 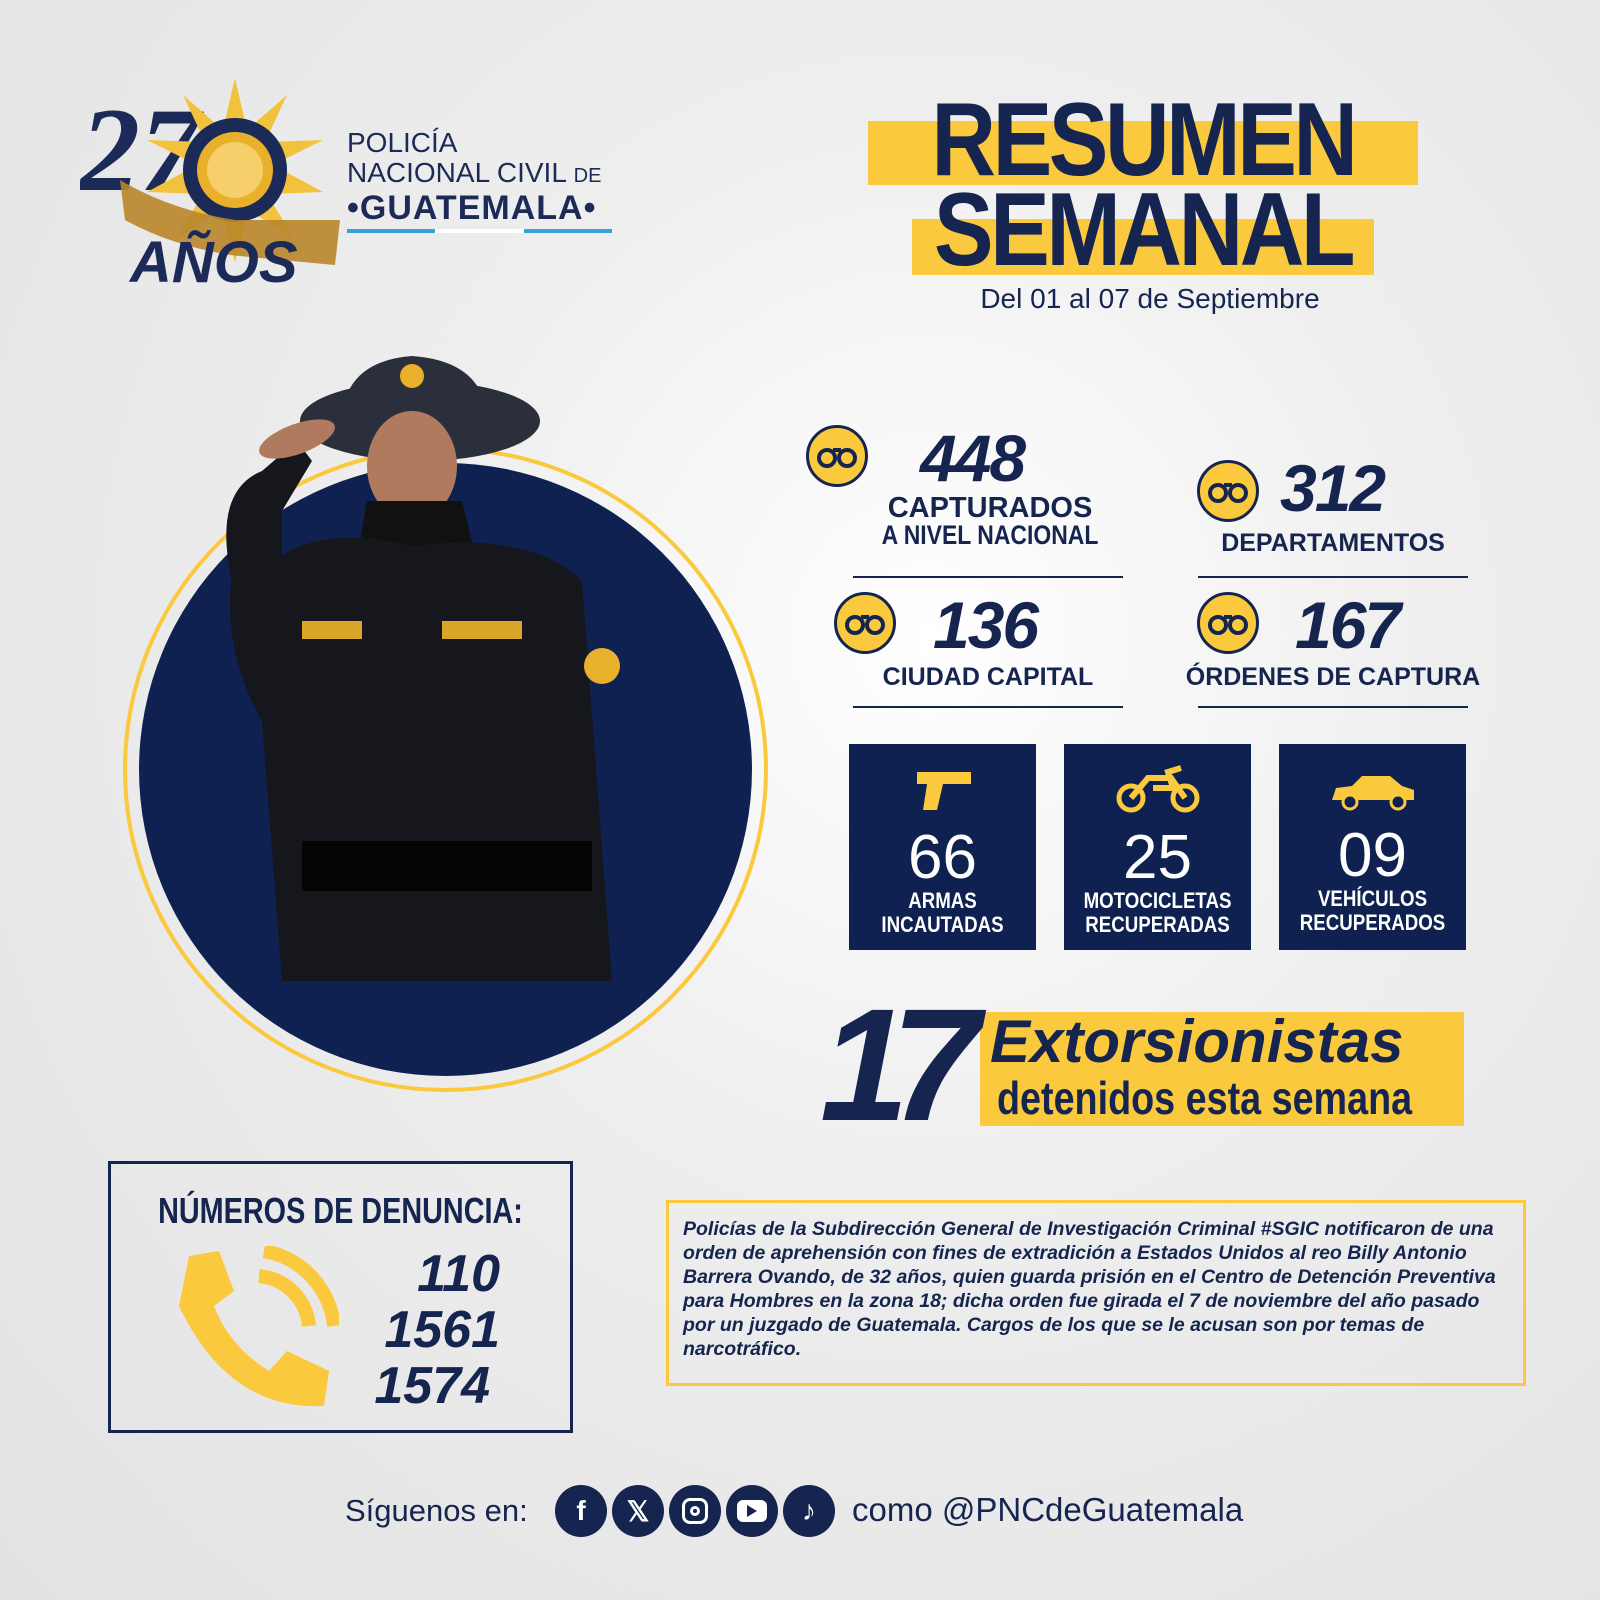 I want to click on pistol-icon, so click(x=943, y=791).